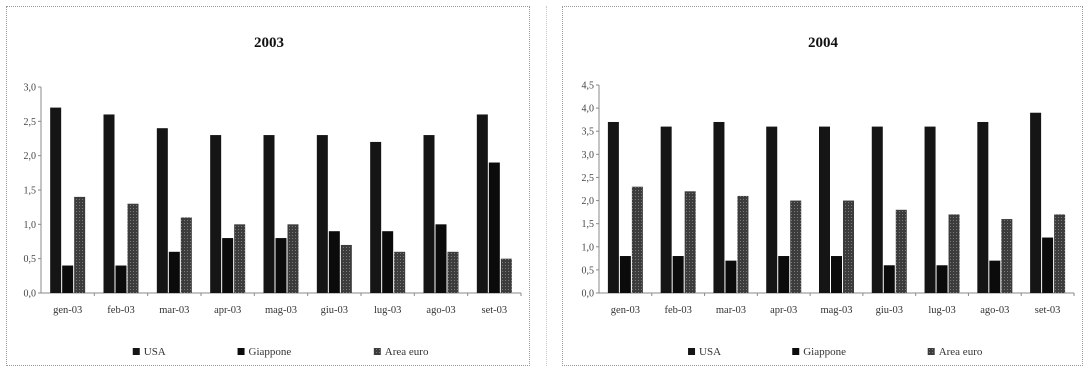 This screenshot has height=370, width=1089. What do you see at coordinates (889, 310) in the screenshot?
I see `x-tick-label: giu-03` at bounding box center [889, 310].